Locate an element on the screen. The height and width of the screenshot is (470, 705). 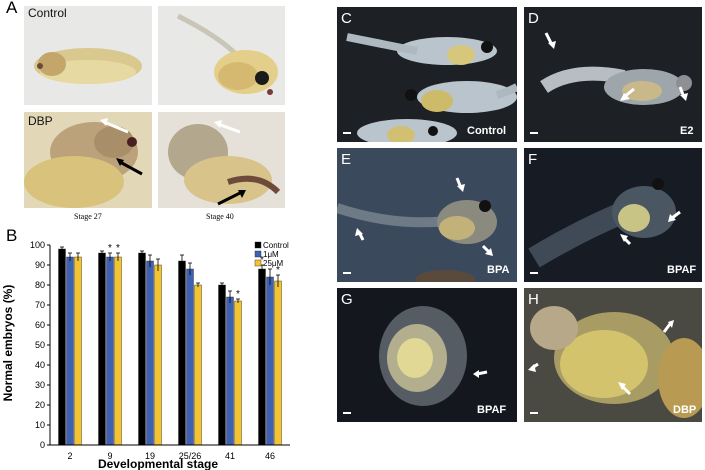
scale-bar-f is located at coordinates (534, 273).